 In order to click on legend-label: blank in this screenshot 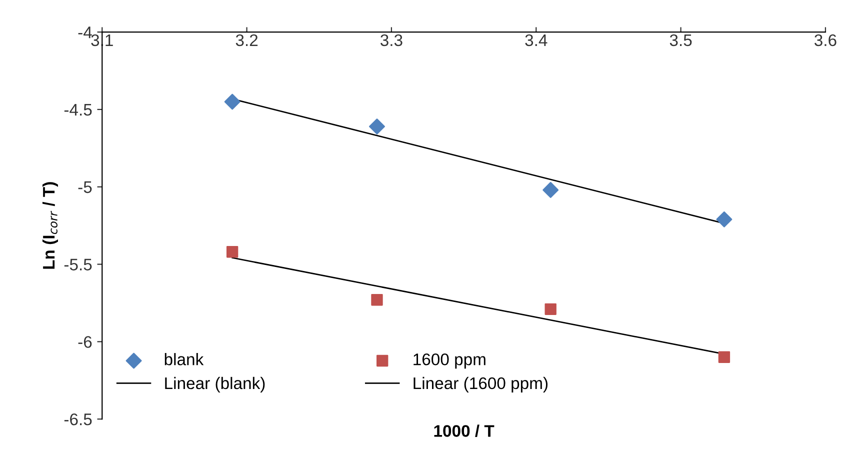, I will do `click(184, 359)`.